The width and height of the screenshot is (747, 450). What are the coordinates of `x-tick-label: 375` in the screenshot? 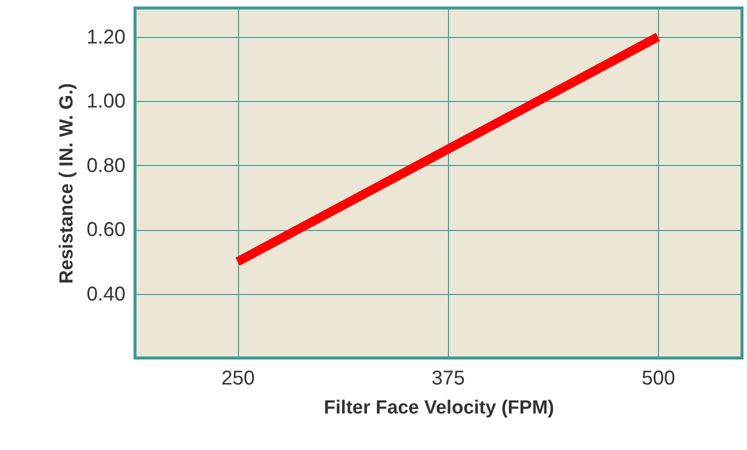 It's located at (448, 379).